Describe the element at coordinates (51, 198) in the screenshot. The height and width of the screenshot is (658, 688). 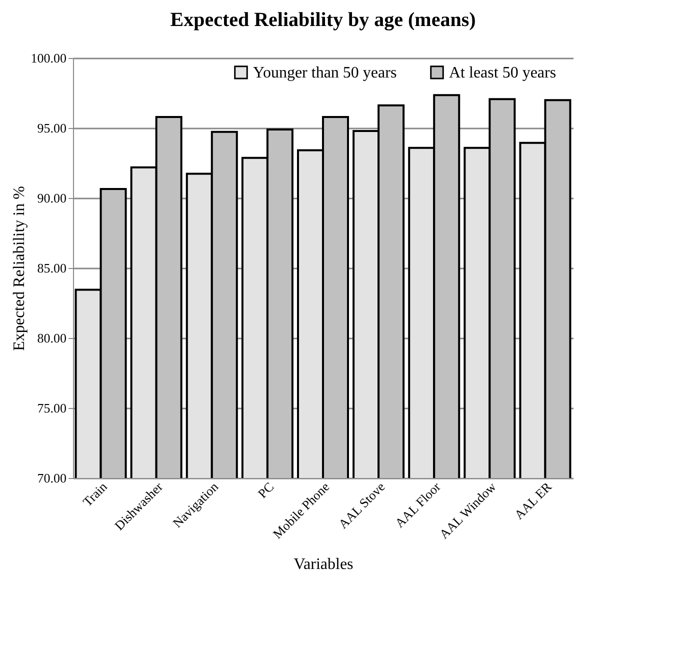
I see `y-tick-label: 90.00` at that location.